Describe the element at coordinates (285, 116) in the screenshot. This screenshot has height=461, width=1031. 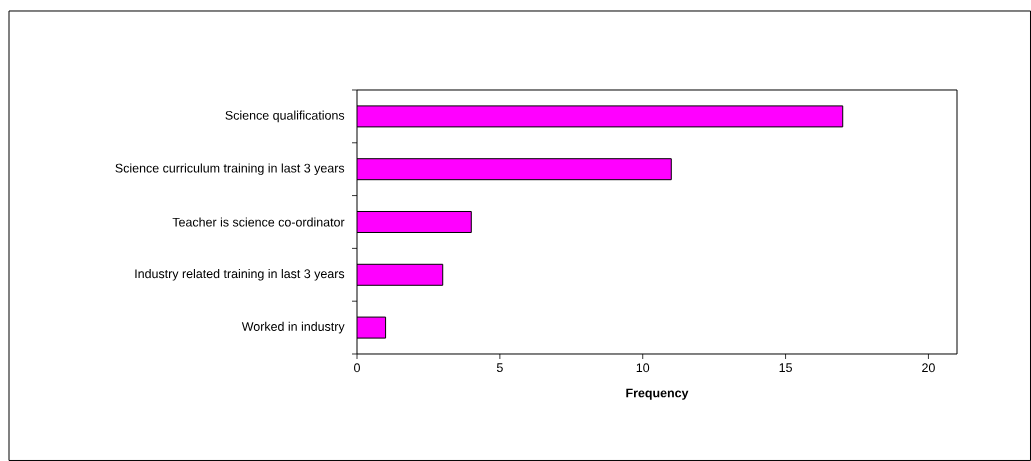
I see `y-tick-label: Science qualifications` at that location.